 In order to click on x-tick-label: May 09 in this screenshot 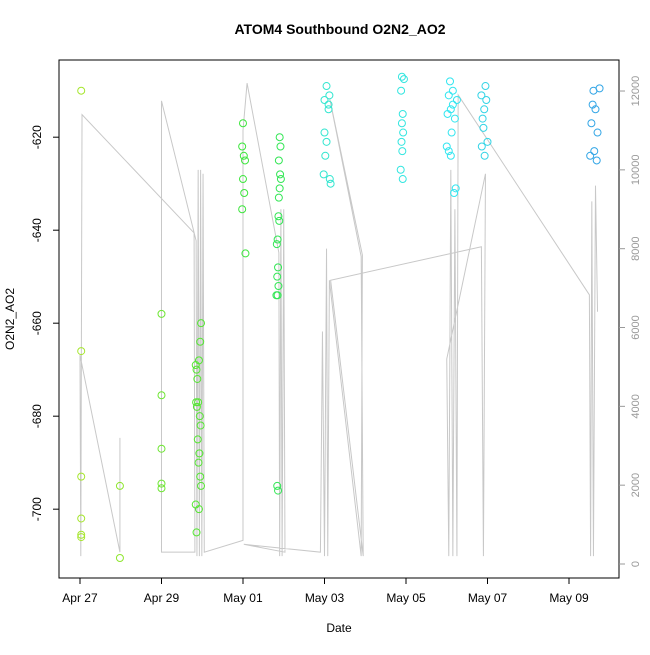, I will do `click(569, 598)`.